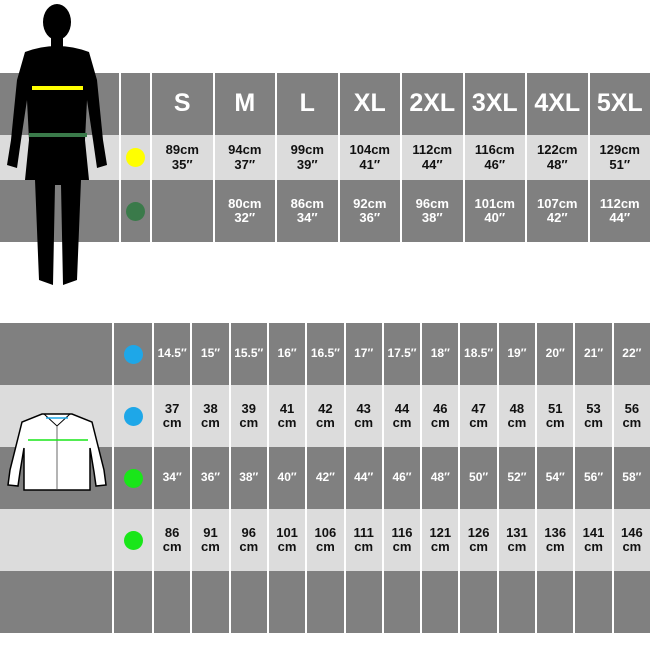  What do you see at coordinates (287, 478) in the screenshot?
I see `measurement-cell: 40″` at bounding box center [287, 478].